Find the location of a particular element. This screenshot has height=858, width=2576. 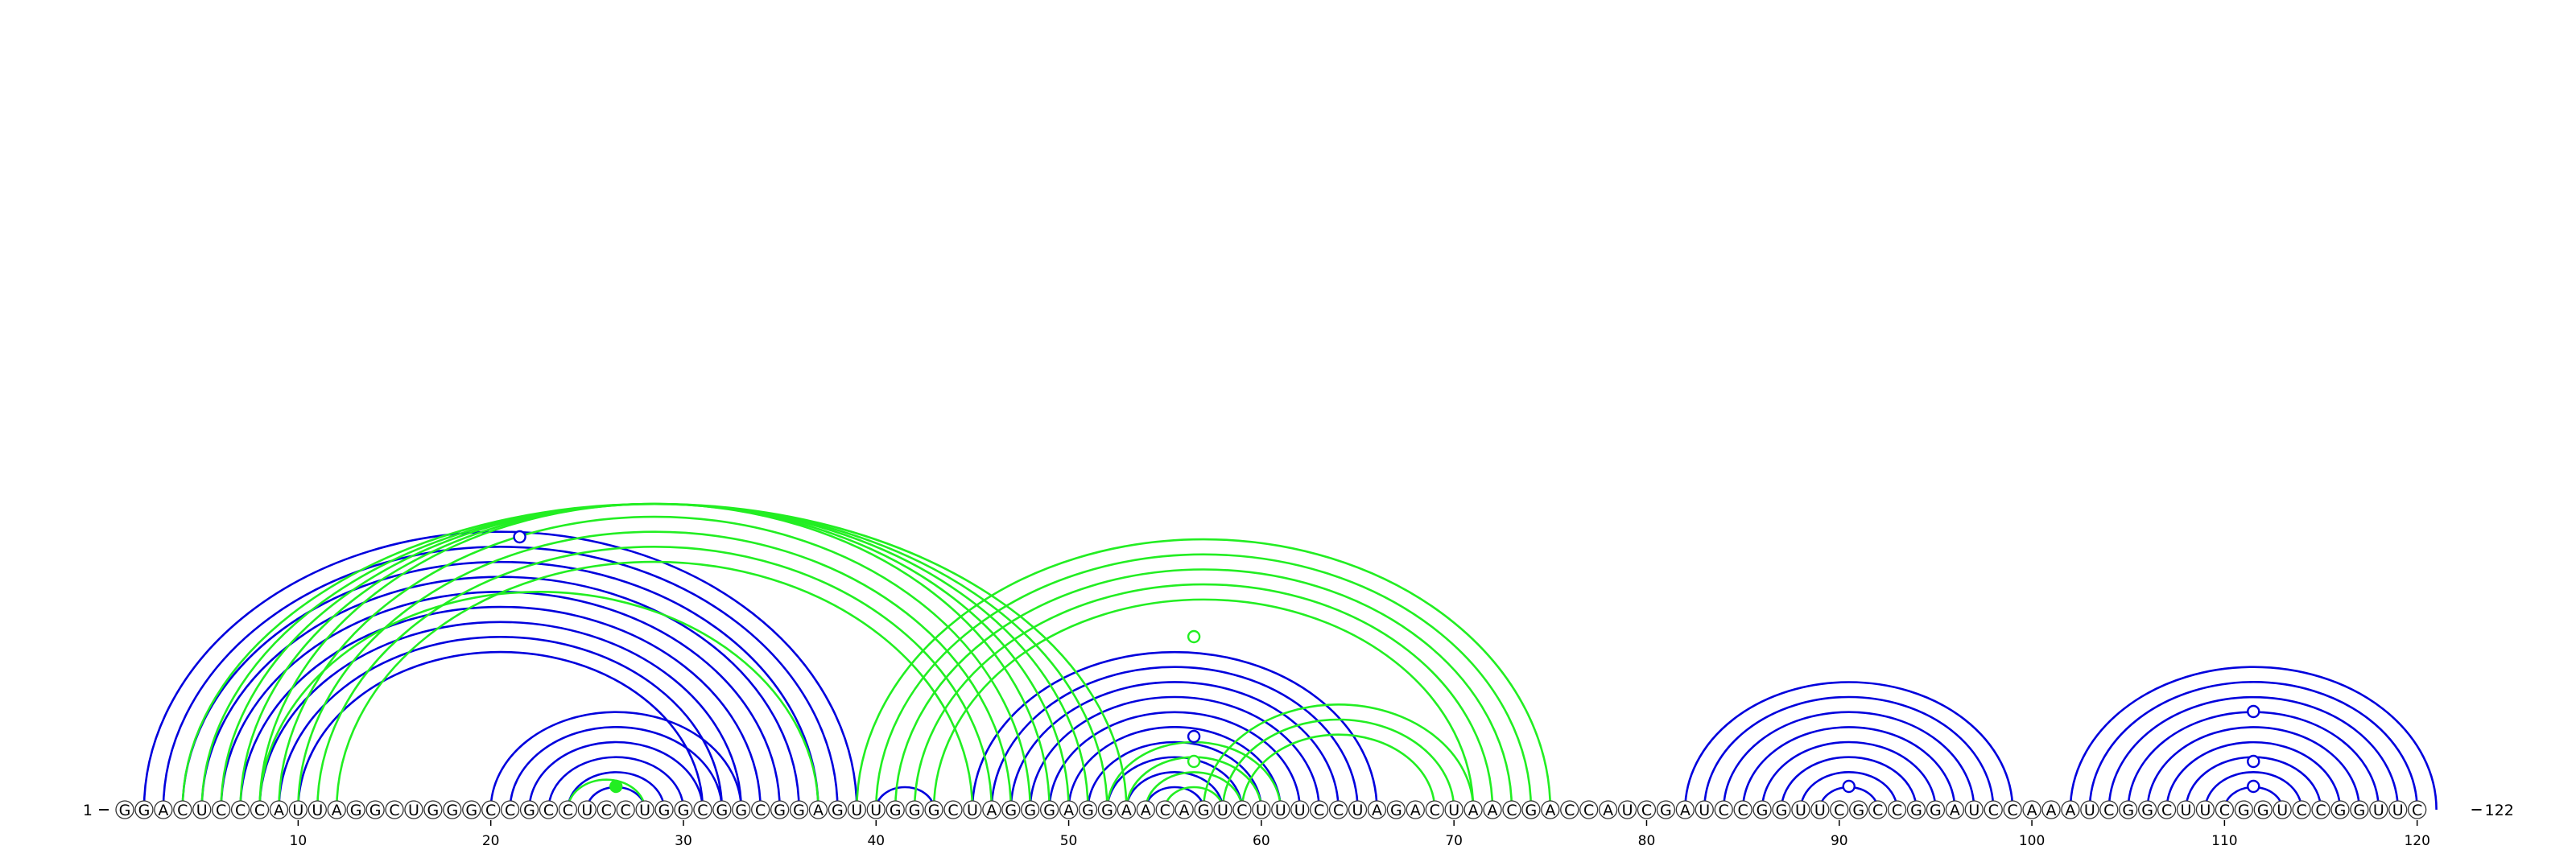

tick-label: 30 is located at coordinates (683, 841).